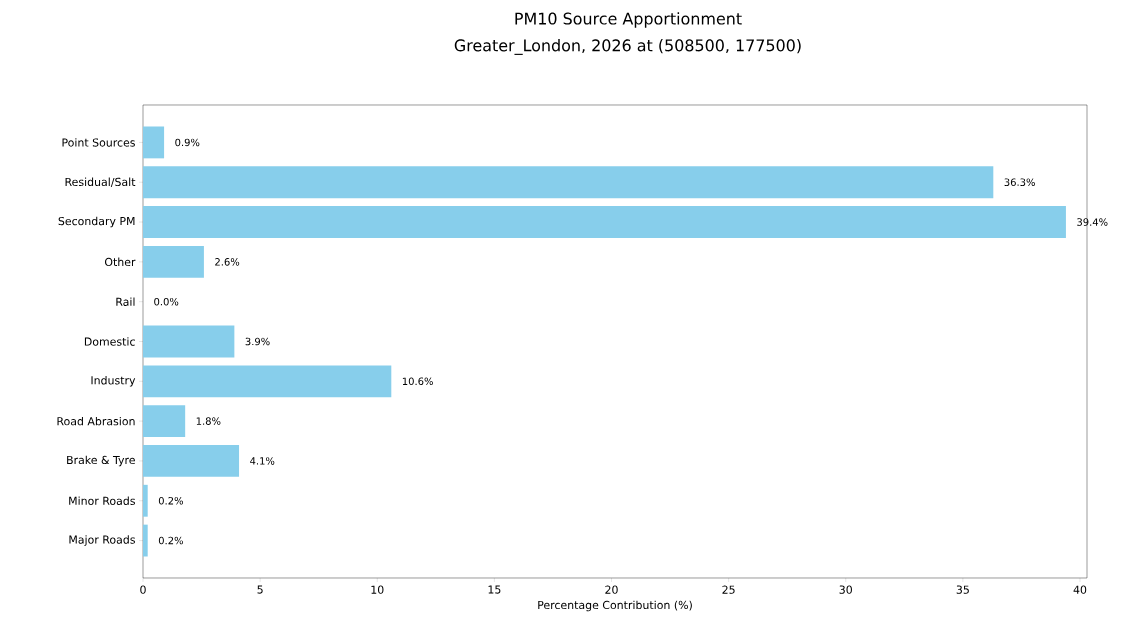 This screenshot has height=632, width=1132. What do you see at coordinates (102, 500) in the screenshot?
I see `y-tick-label: Minor Roads` at bounding box center [102, 500].